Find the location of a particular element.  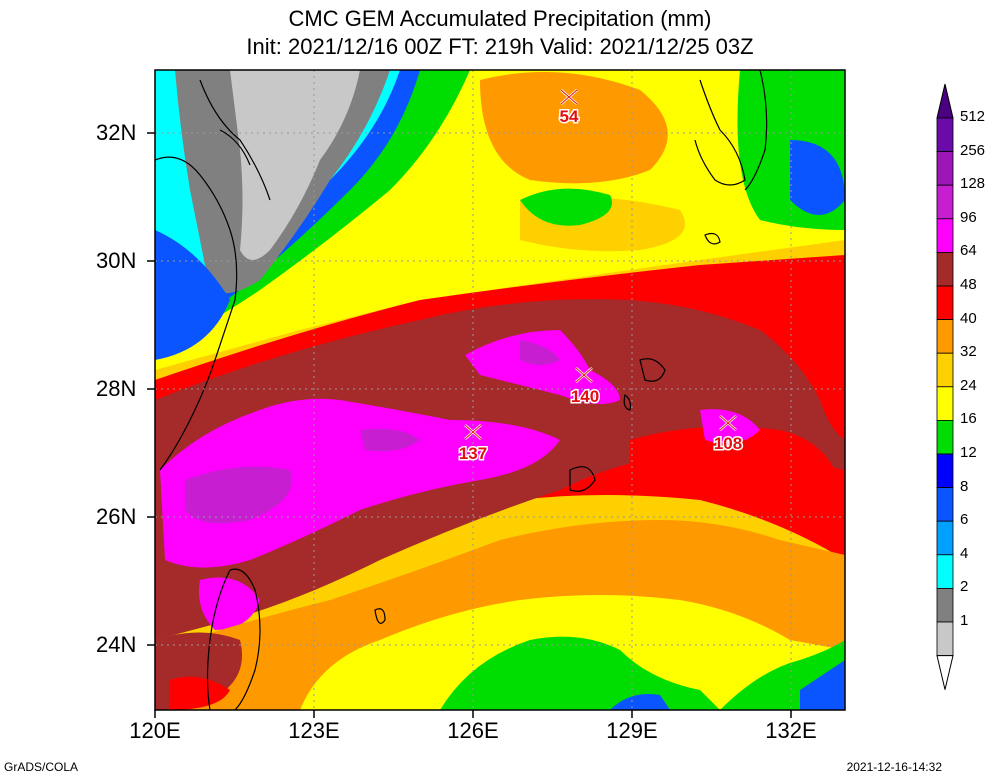

max-label-108: 108 is located at coordinates (728, 443).